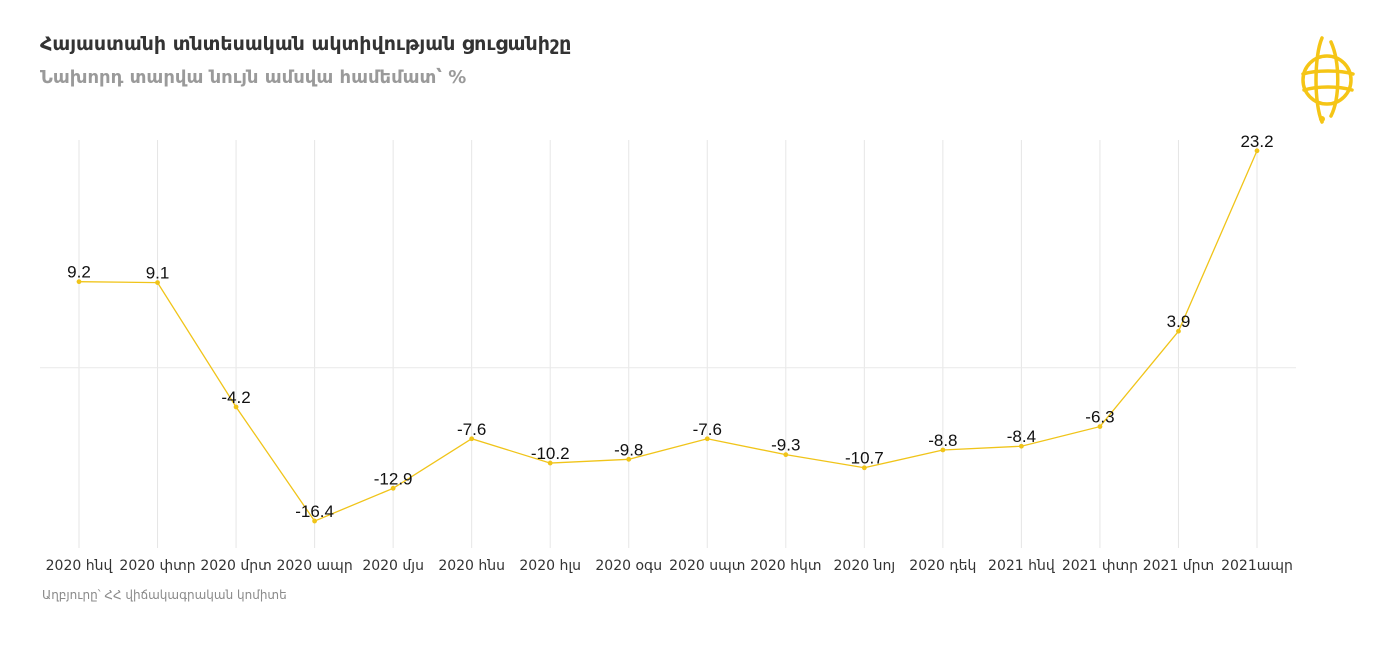 The width and height of the screenshot is (1391, 645). I want to click on x-tick-label: 2020 նոյ, so click(865, 566).